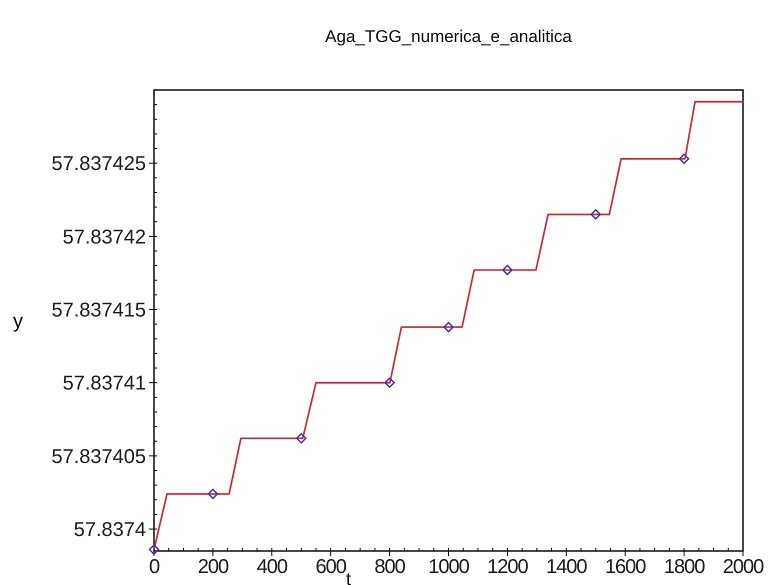 The height and width of the screenshot is (585, 771). I want to click on x-tick-label: 600, so click(331, 567).